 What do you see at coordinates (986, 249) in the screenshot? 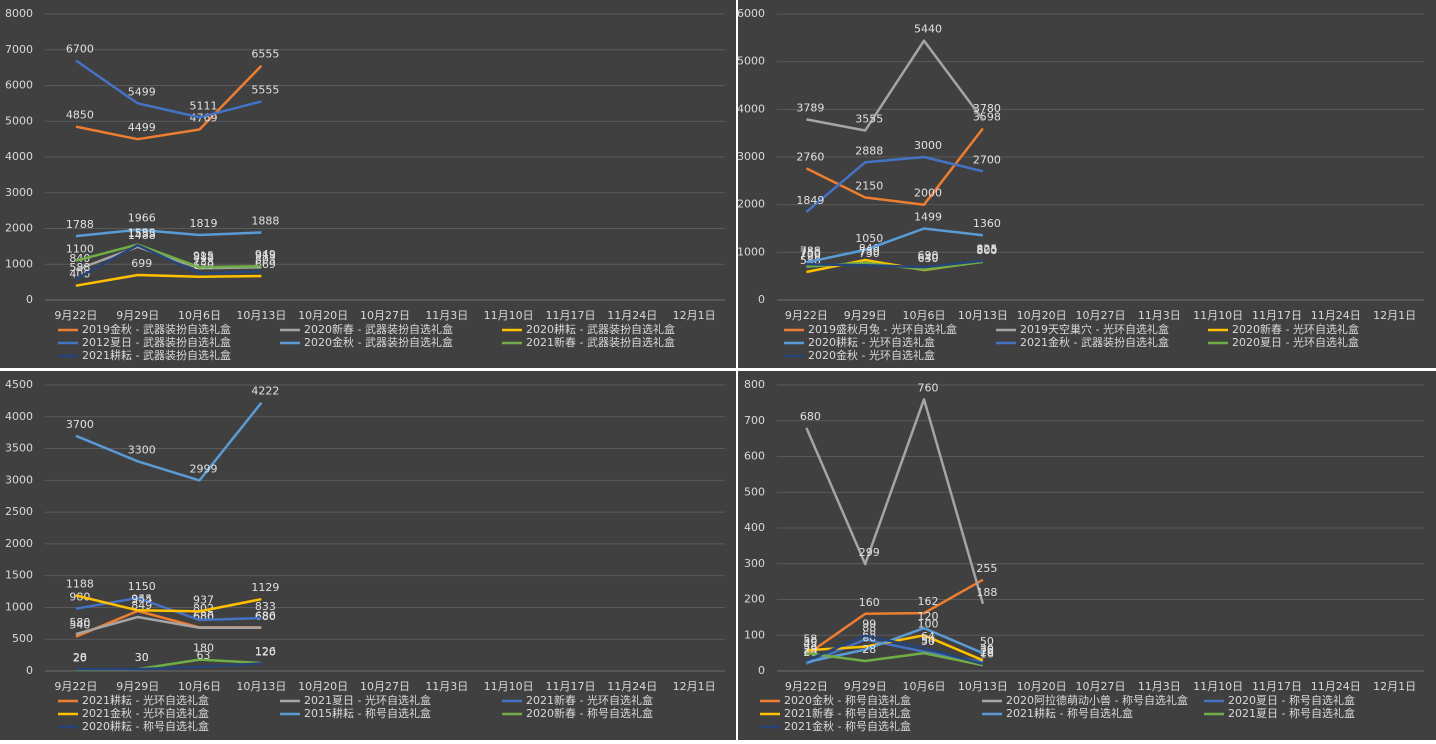
I see `data-label: 825` at bounding box center [986, 249].